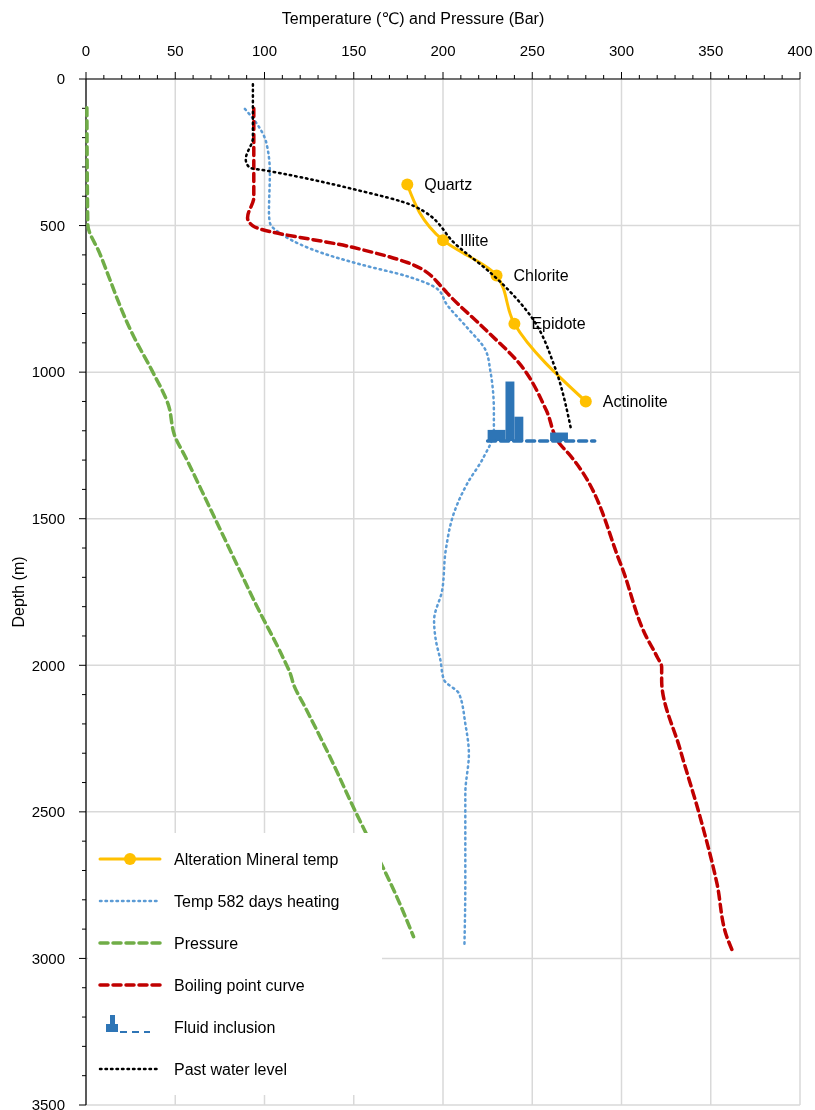  I want to click on x-tick-label: 400, so click(800, 50).